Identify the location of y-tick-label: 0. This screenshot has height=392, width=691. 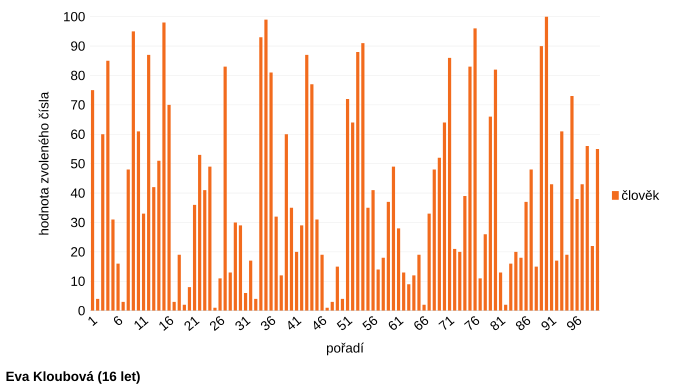
(81, 311).